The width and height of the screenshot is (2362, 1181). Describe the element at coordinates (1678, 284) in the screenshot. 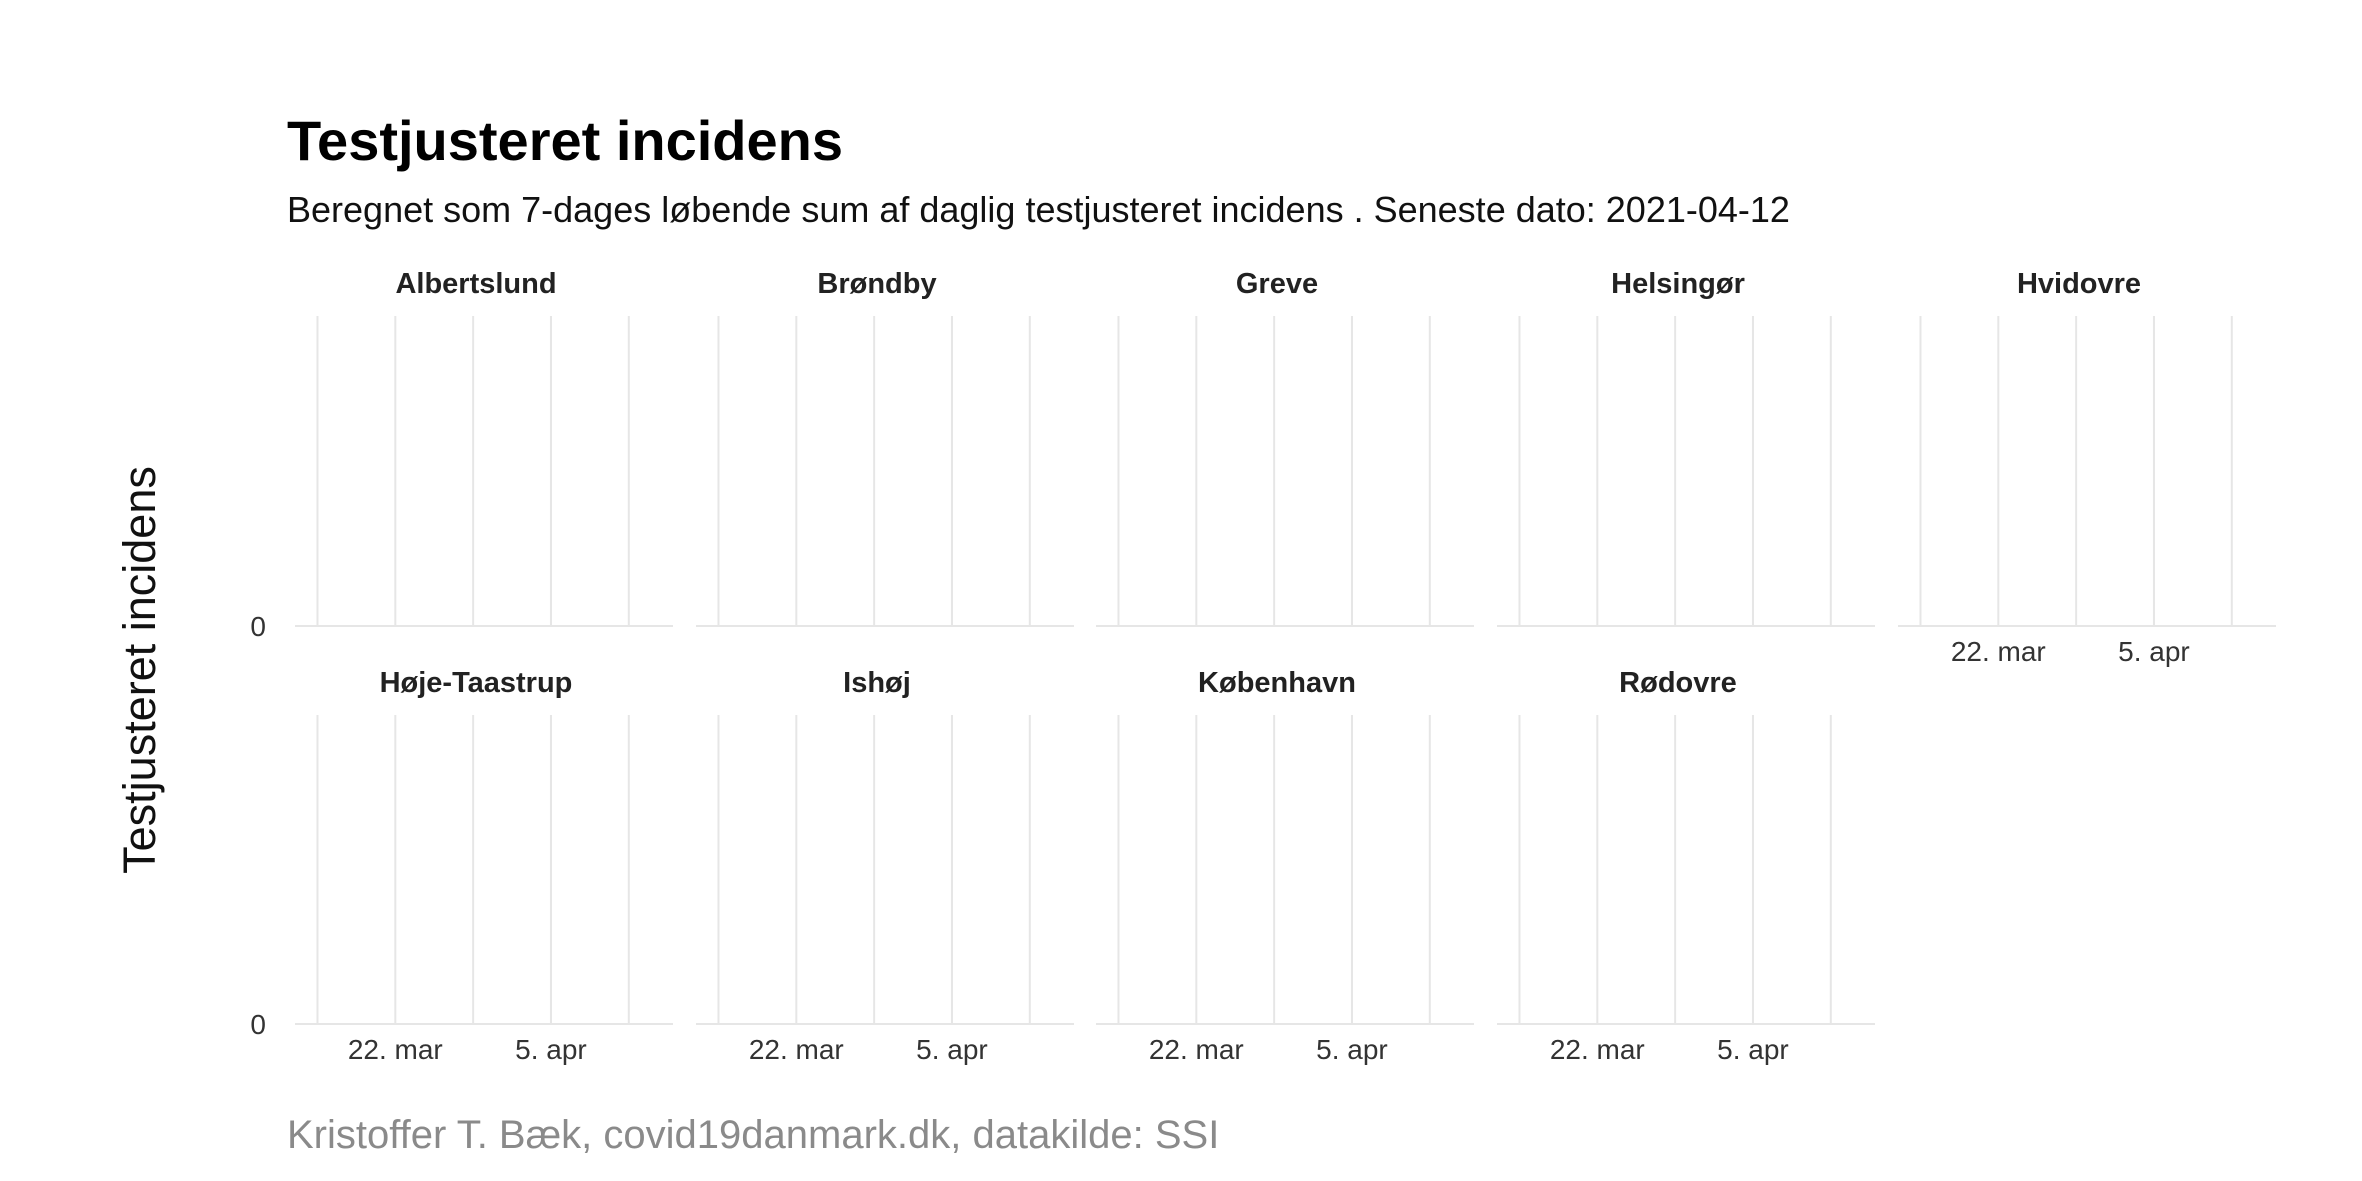

I see `facet-label: Helsingør` at that location.